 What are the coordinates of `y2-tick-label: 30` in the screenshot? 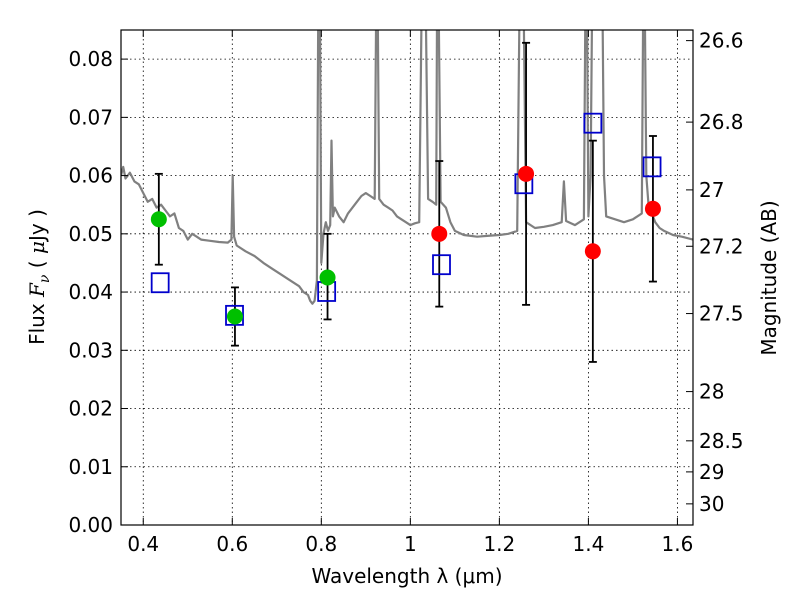 It's located at (711, 504).